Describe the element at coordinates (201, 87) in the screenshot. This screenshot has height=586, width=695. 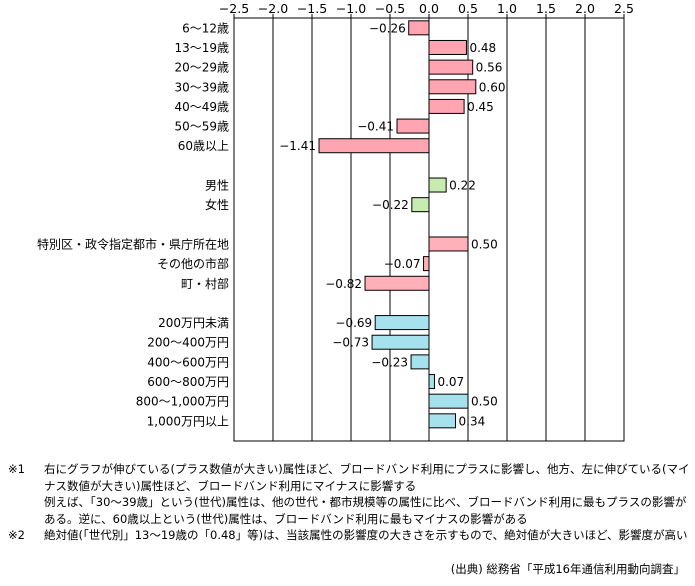
I see `category-label: 30～39歳` at that location.